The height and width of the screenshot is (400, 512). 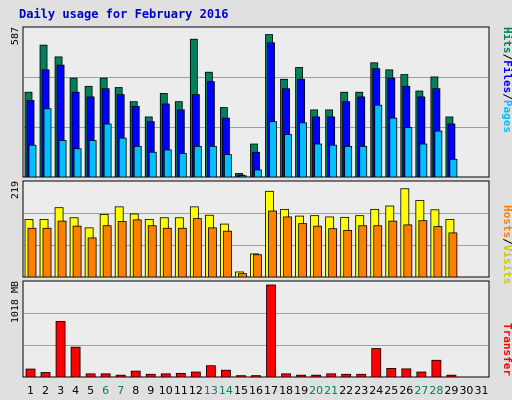 What do you see at coordinates (376, 390) in the screenshot?
I see `day-label: 24` at bounding box center [376, 390].